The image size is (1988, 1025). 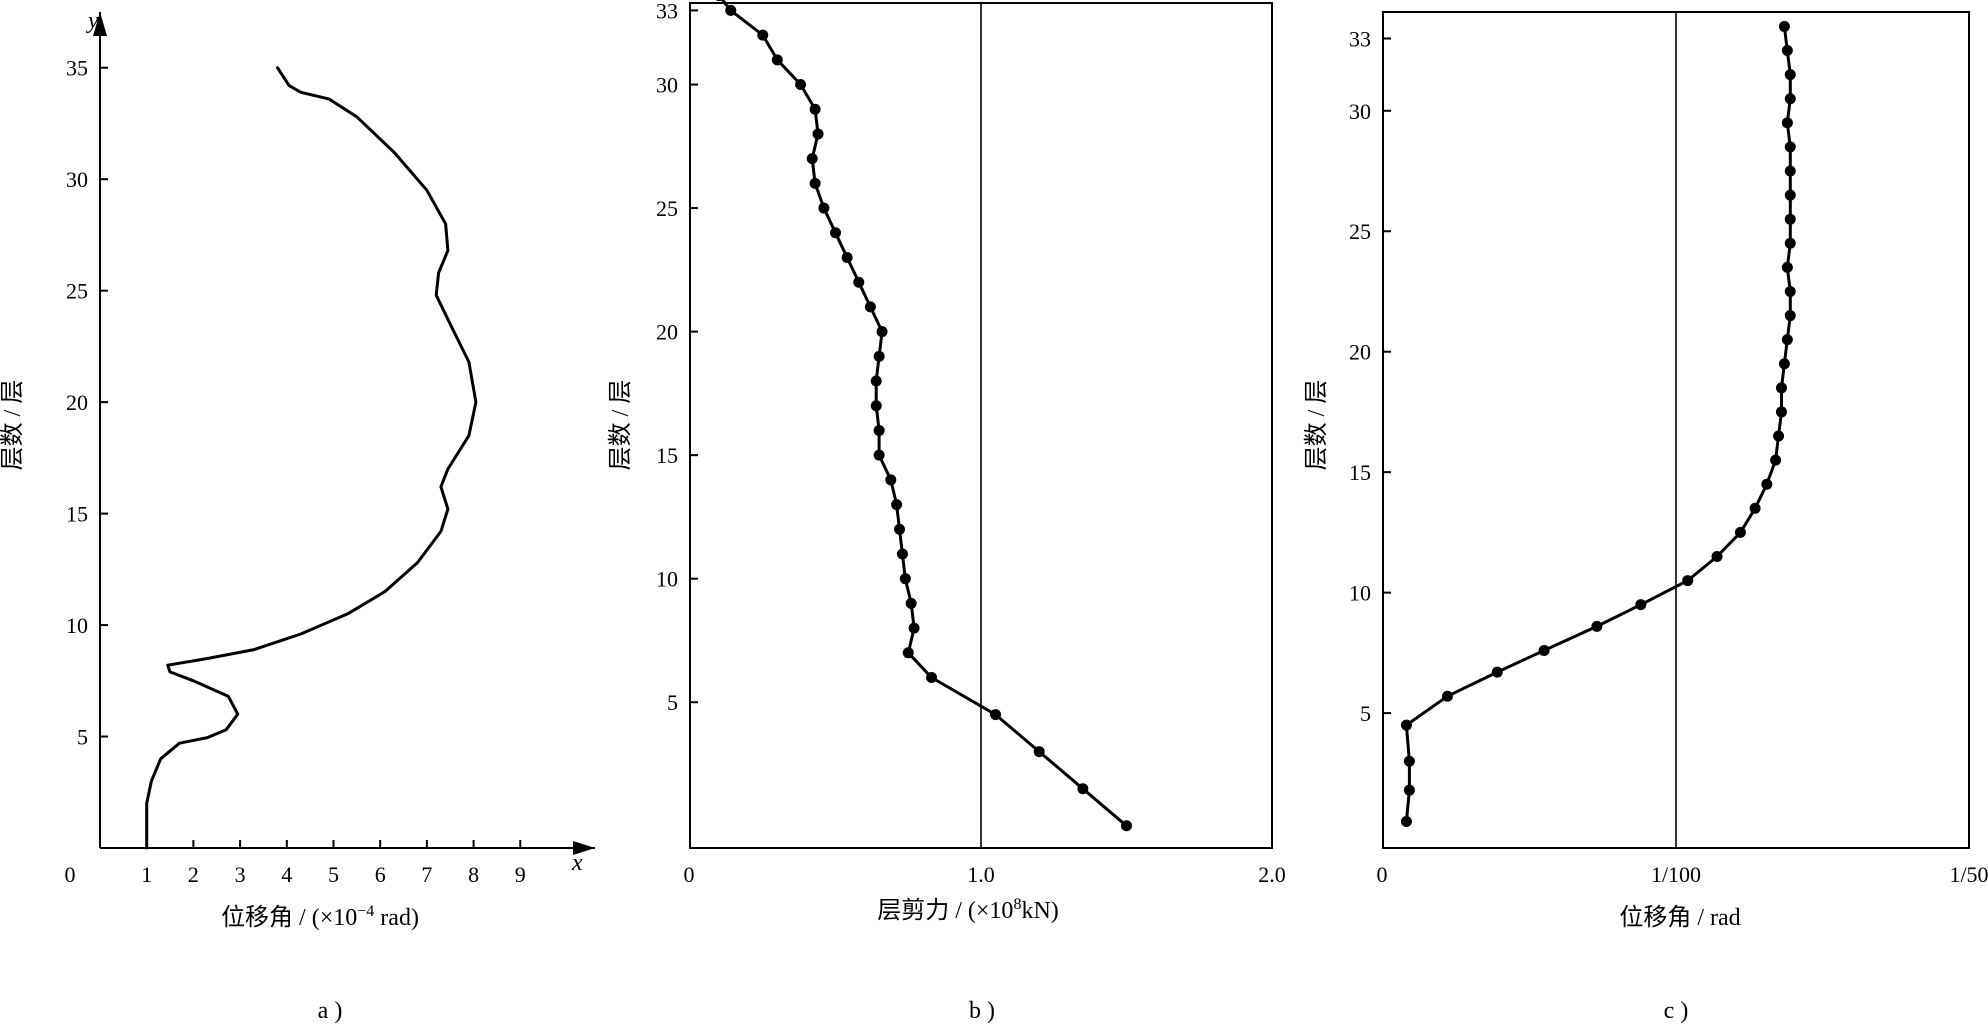 What do you see at coordinates (667, 208) in the screenshot?
I see `chart-b-y-tick-label: 25` at bounding box center [667, 208].